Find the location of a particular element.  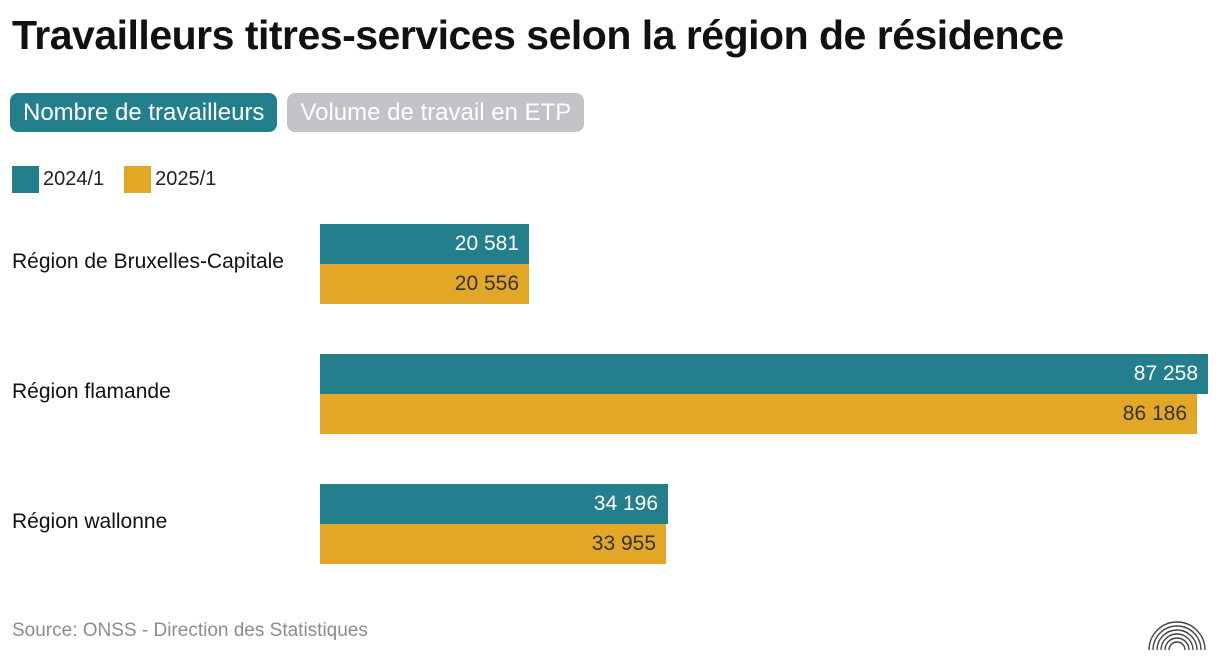

bar-value-label: 87 258 is located at coordinates (1165, 373).